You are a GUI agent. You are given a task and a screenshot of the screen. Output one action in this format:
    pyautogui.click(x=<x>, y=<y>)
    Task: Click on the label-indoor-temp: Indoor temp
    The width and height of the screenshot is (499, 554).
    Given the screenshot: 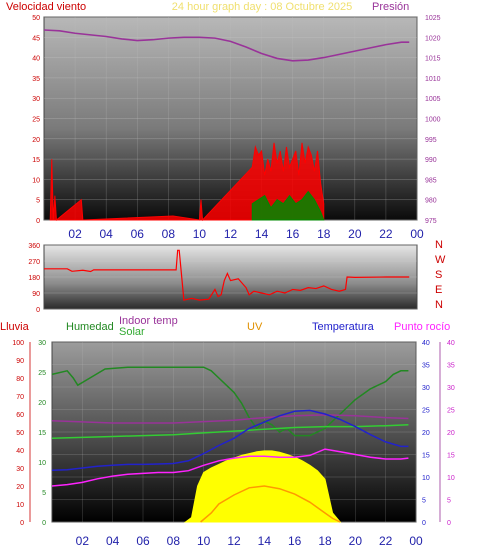 What is the action you would take?
    pyautogui.click(x=148, y=321)
    